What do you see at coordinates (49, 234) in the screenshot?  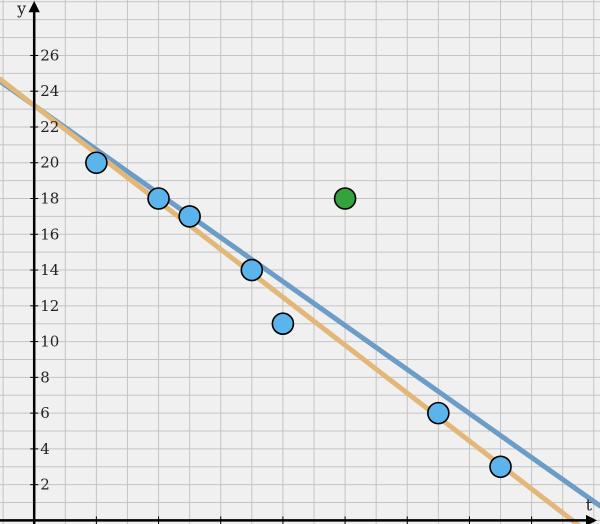 I see `y-tick-label: 16` at bounding box center [49, 234].